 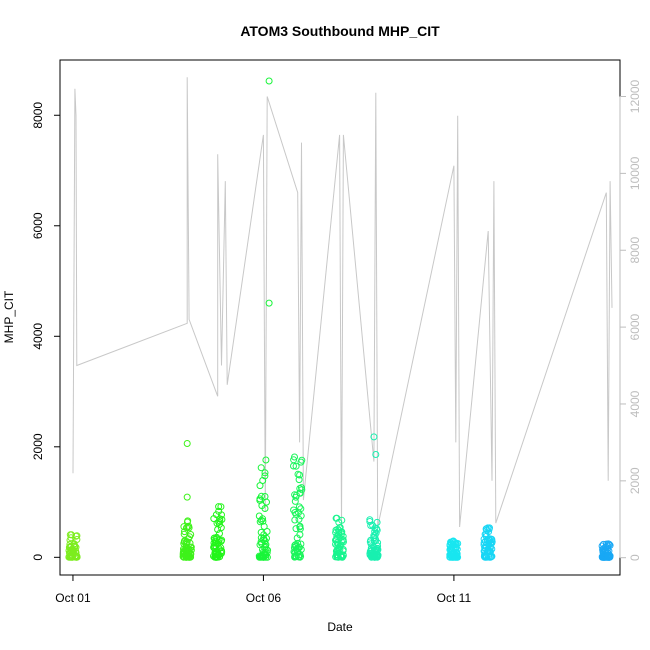 I want to click on chart-title: ATOM3 Southbound MHP_CIT, so click(x=340, y=31).